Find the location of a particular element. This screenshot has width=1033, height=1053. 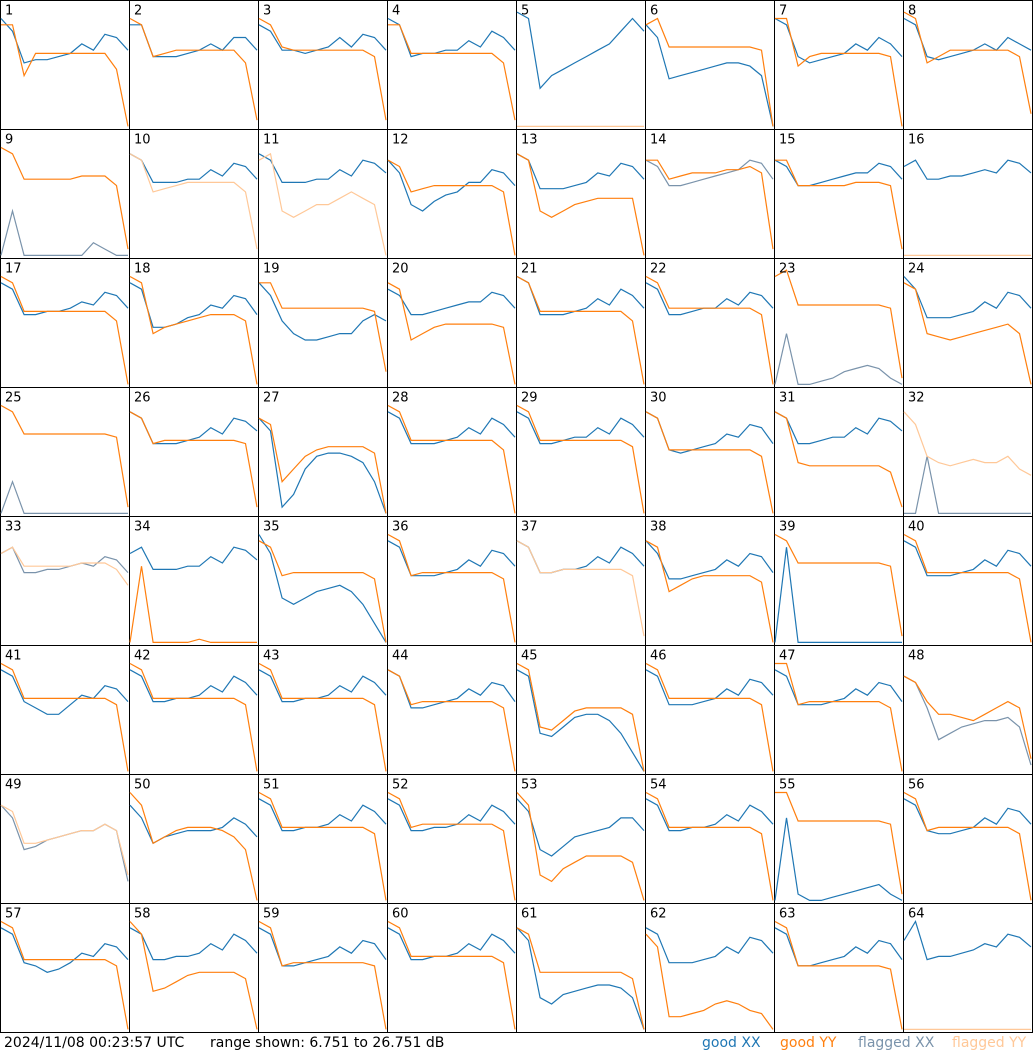

panel-label: 20 is located at coordinates (400, 269).